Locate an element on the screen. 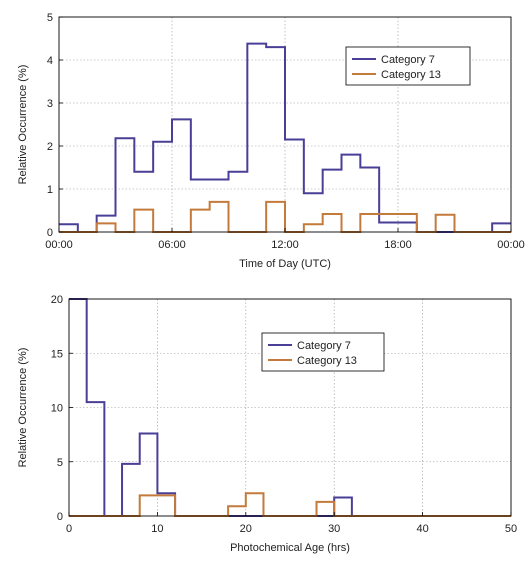 Image resolution: width=528 pixels, height=566 pixels. x-tick-label: 40 is located at coordinates (422, 529).